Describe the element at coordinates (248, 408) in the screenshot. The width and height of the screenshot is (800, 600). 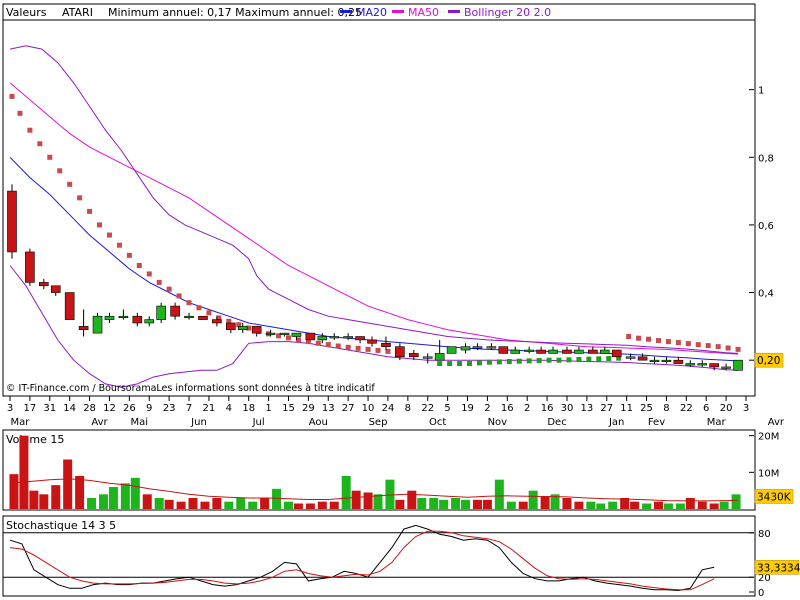
I see `x-day-label-12: 18` at that location.